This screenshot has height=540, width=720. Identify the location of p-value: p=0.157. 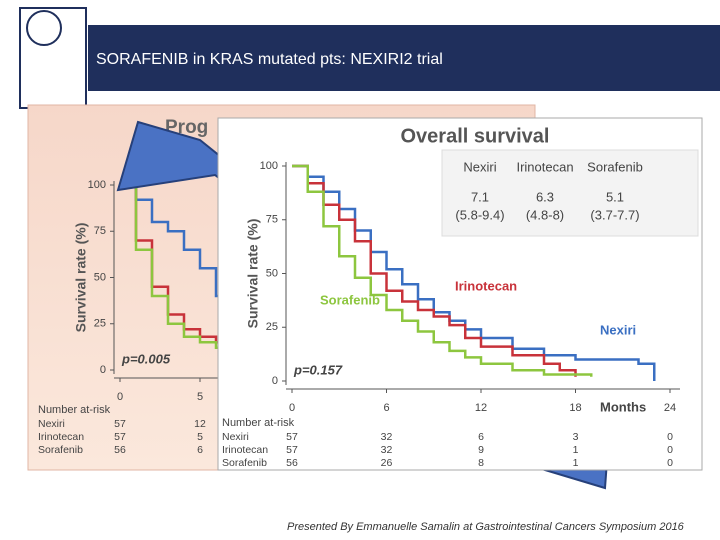
(318, 369).